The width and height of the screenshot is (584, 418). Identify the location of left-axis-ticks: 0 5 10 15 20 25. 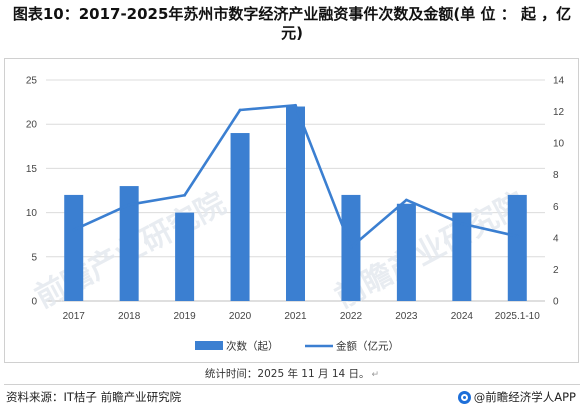
(32, 192).